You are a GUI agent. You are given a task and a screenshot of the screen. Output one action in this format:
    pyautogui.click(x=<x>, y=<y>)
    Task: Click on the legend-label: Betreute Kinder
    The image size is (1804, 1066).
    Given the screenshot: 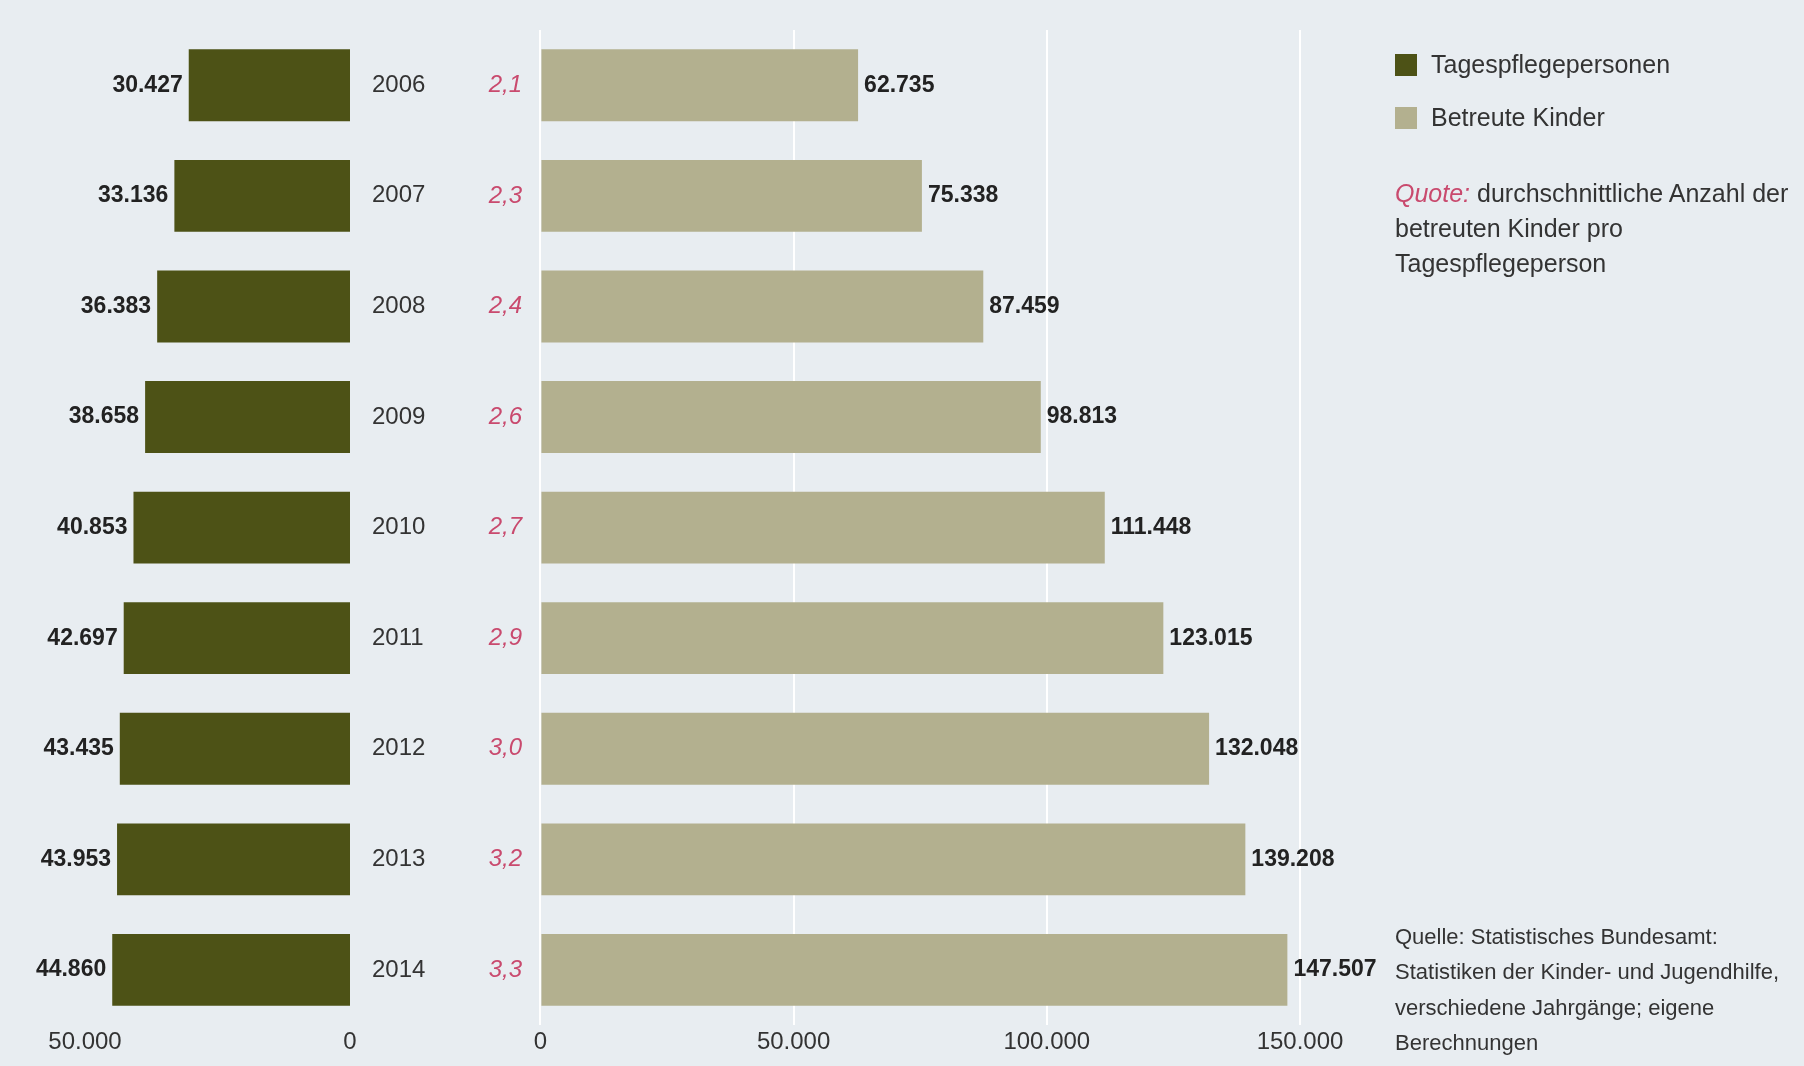 What is the action you would take?
    pyautogui.click(x=1518, y=117)
    